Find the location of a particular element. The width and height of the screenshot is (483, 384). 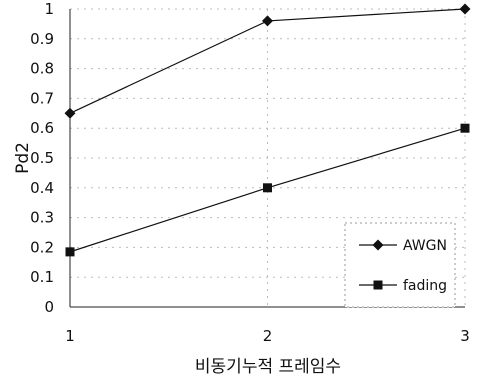

y-tick-label: 0.4 is located at coordinates (42, 188).